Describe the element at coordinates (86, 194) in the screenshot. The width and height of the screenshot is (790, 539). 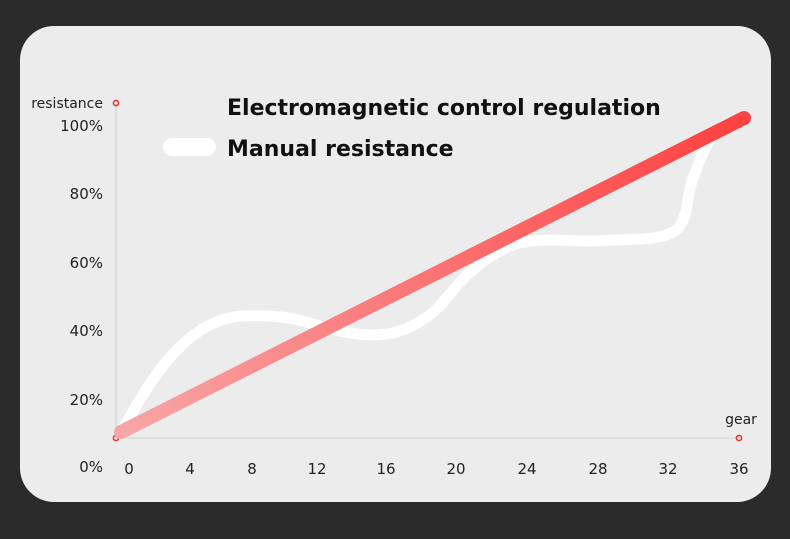
I see `y-tick-label: 80%` at that location.